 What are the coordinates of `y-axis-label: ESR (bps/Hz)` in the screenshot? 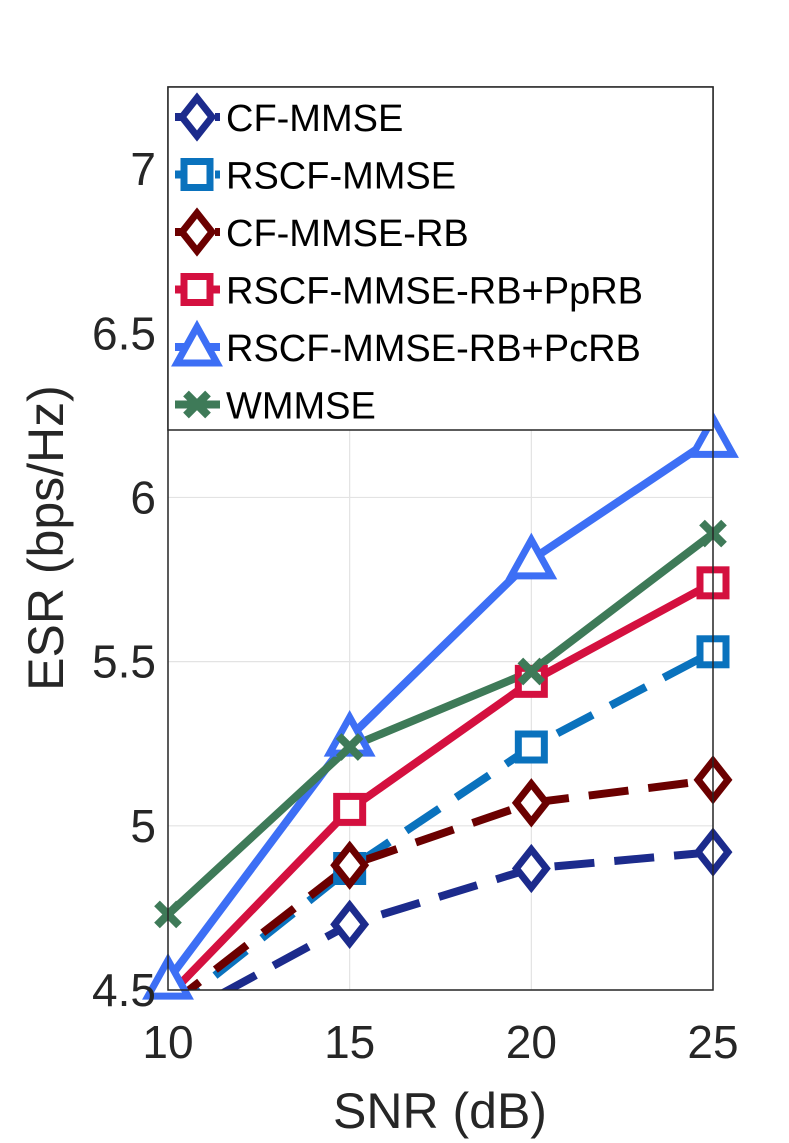 It's located at (46, 538).